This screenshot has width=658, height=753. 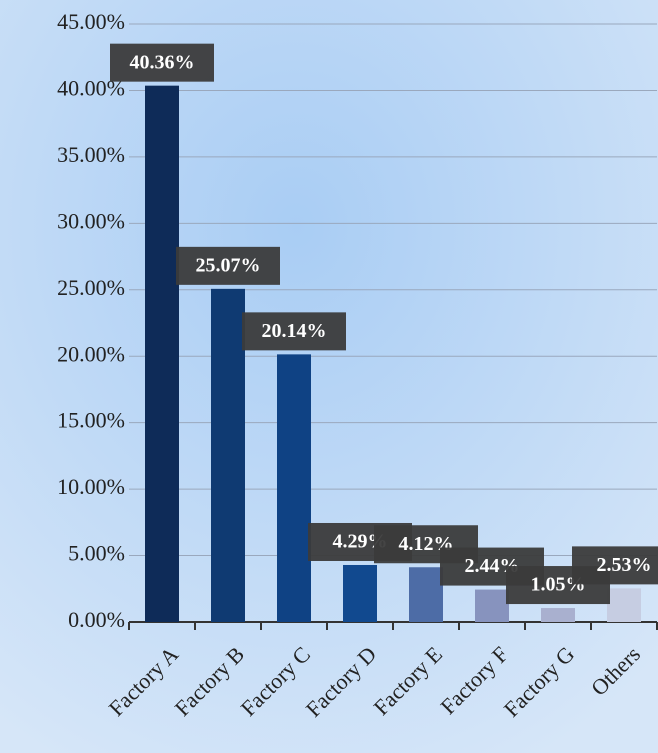 I want to click on y-tick-label: 35.00%, so click(x=91, y=154).